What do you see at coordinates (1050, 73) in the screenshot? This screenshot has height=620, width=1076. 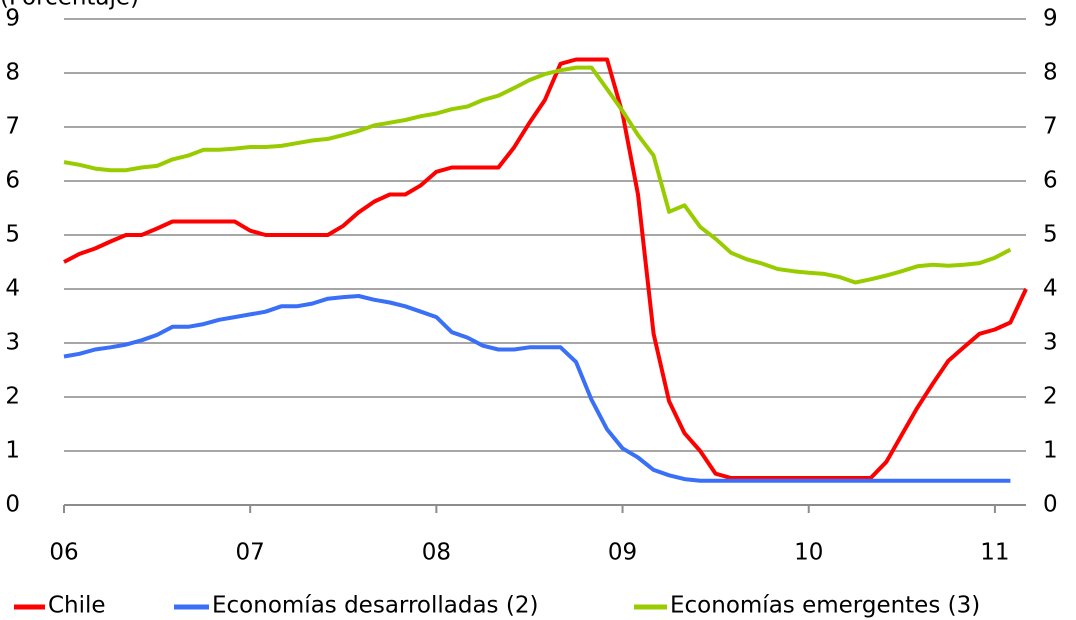 I see `y2-tick-label: 8` at bounding box center [1050, 73].